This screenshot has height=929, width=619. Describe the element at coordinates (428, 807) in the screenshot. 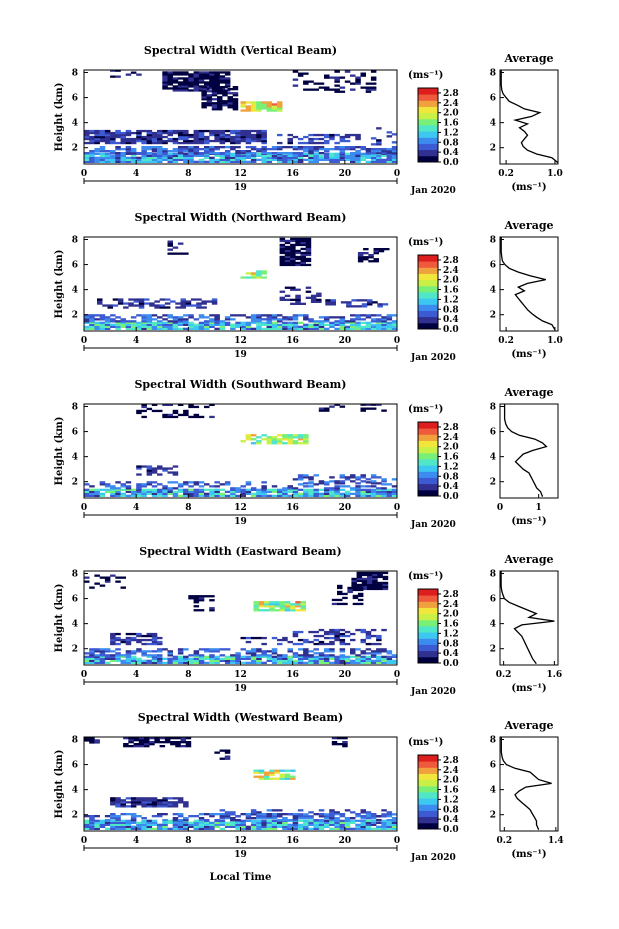

I see `colorbar-segment` at that location.